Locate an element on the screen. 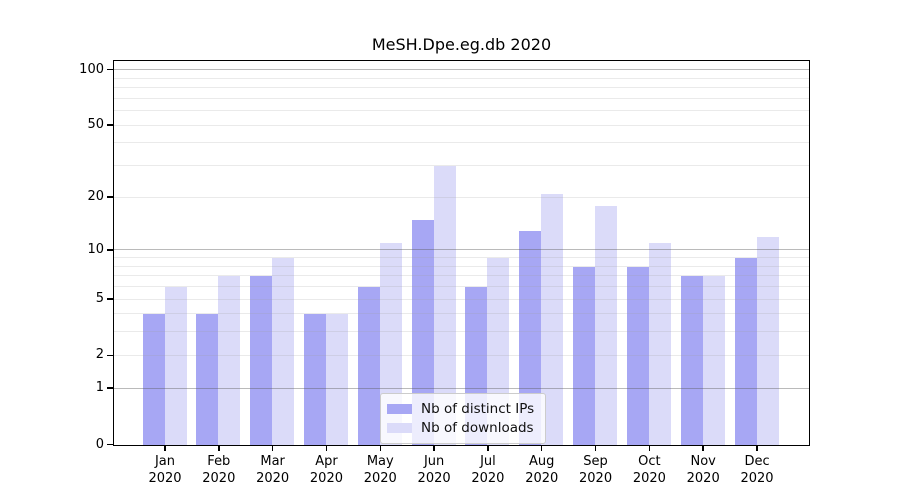 The image size is (900, 500). x-axis-tick-label: Mar 2020 is located at coordinates (273, 470).